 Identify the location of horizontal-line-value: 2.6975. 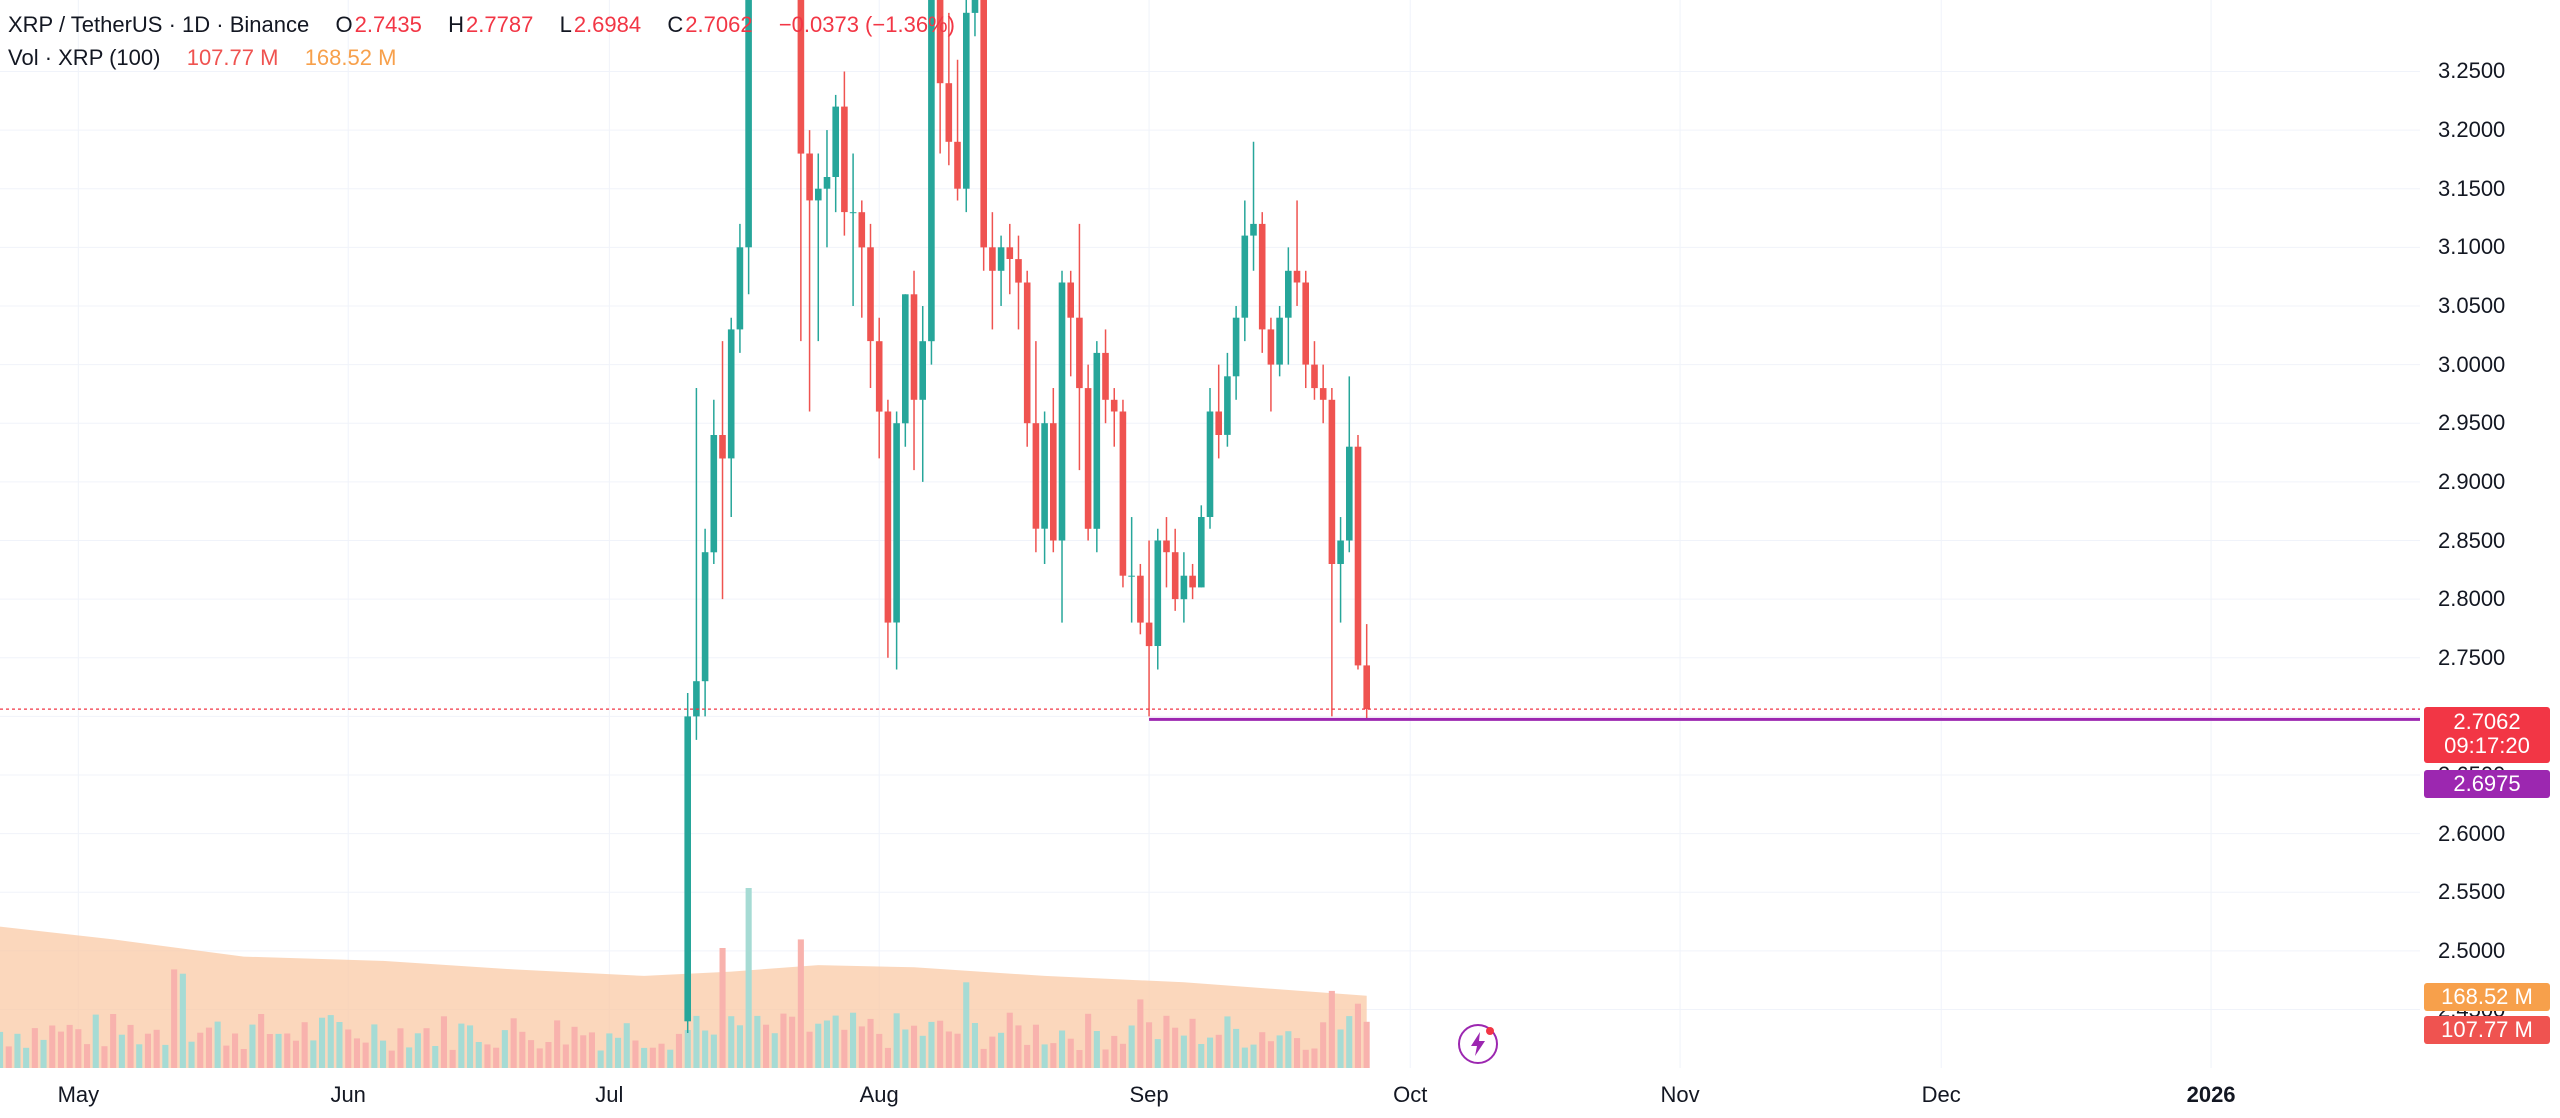
(2487, 783).